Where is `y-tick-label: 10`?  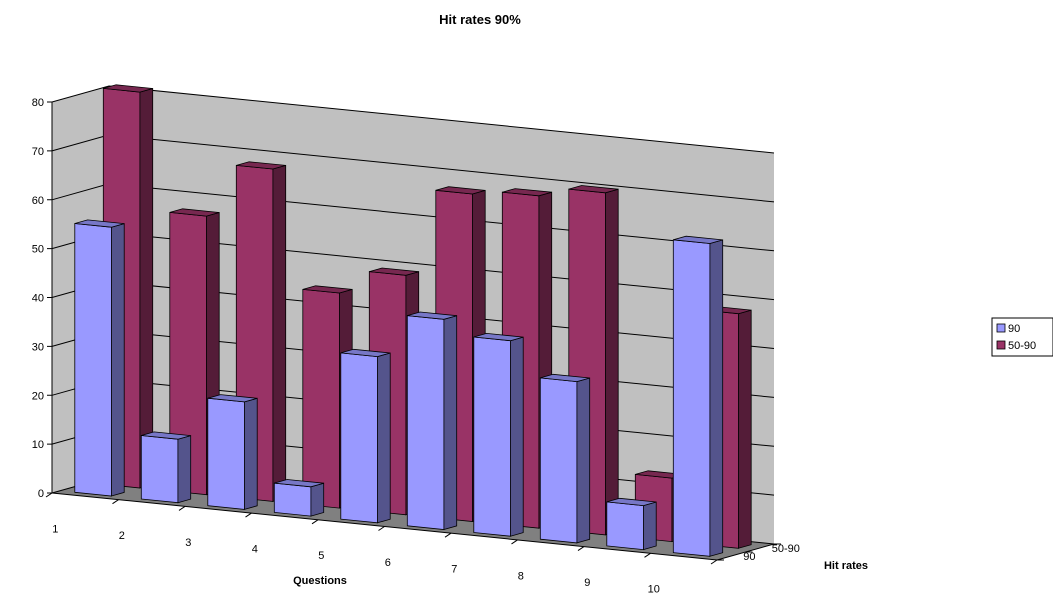 y-tick-label: 10 is located at coordinates (38, 445).